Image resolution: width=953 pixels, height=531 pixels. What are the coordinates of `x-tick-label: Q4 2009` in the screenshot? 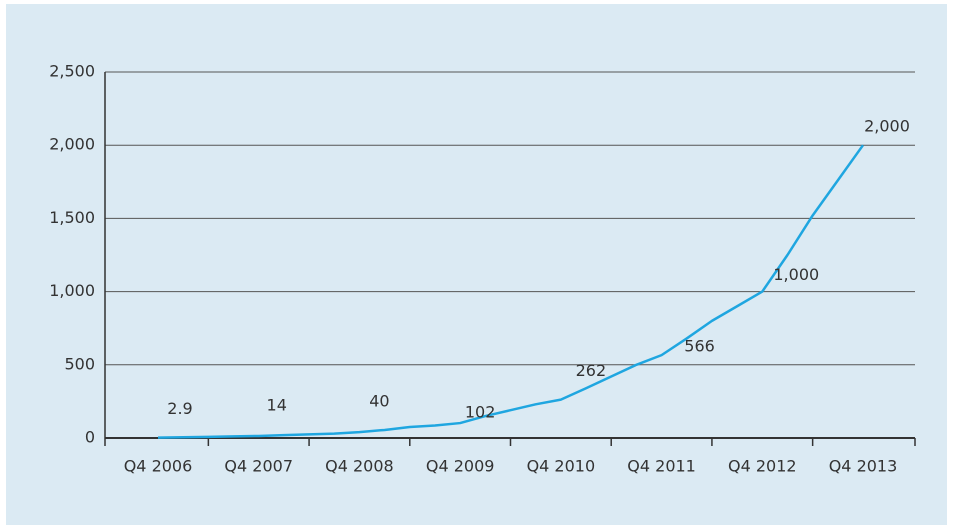 It's located at (460, 466).